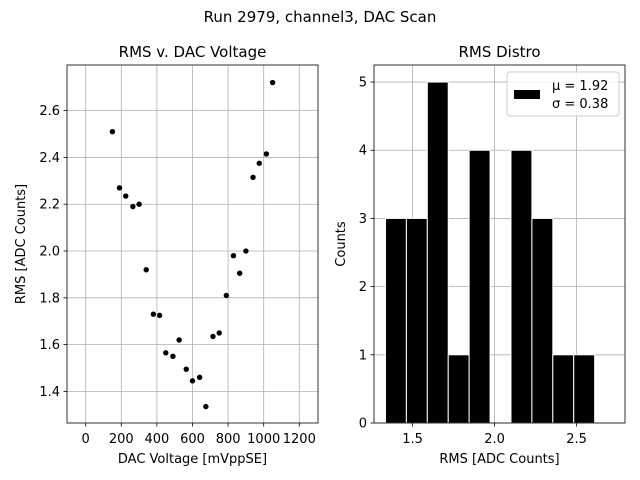  What do you see at coordinates (21, 244) in the screenshot?
I see `y-axis-label: RMS [ADC Counts]` at bounding box center [21, 244].